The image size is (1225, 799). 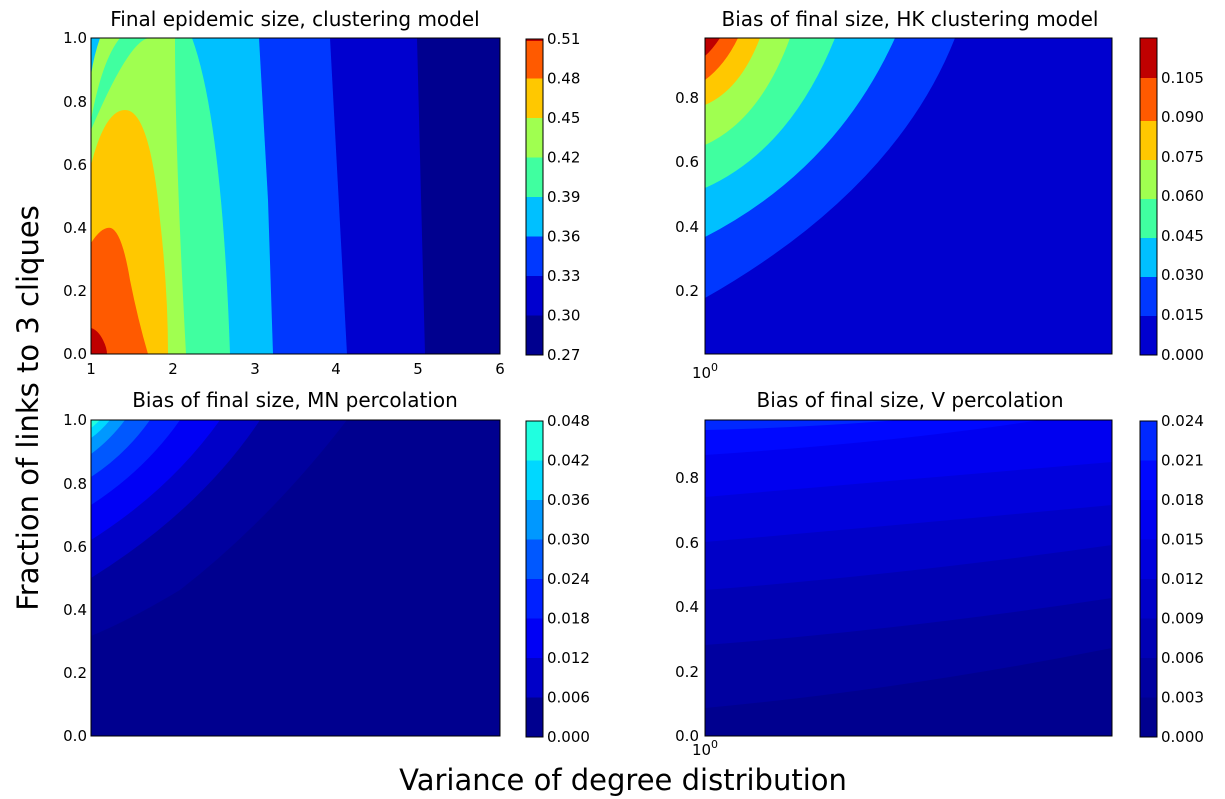 I want to click on cbar-4-tick: 0.012, so click(x=1182, y=579).